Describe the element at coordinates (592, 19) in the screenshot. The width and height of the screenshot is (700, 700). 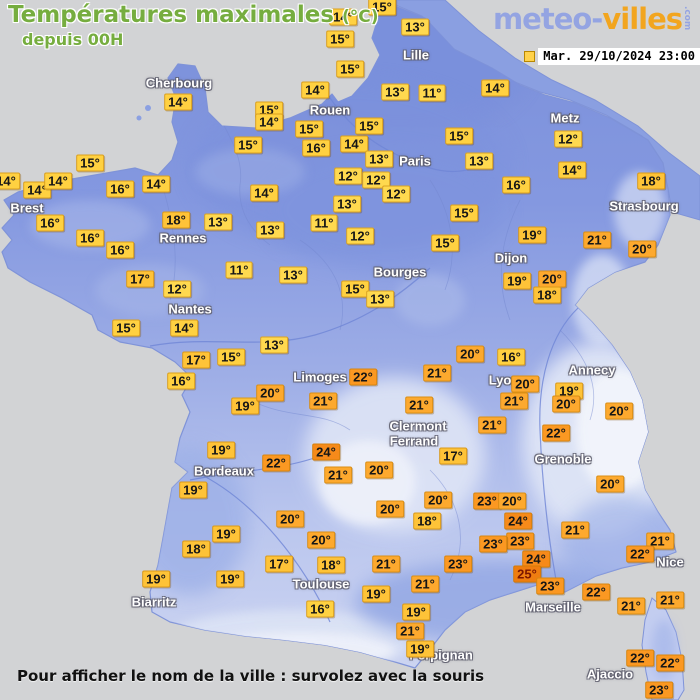
I see `site-logo: meteo-villes .com` at that location.